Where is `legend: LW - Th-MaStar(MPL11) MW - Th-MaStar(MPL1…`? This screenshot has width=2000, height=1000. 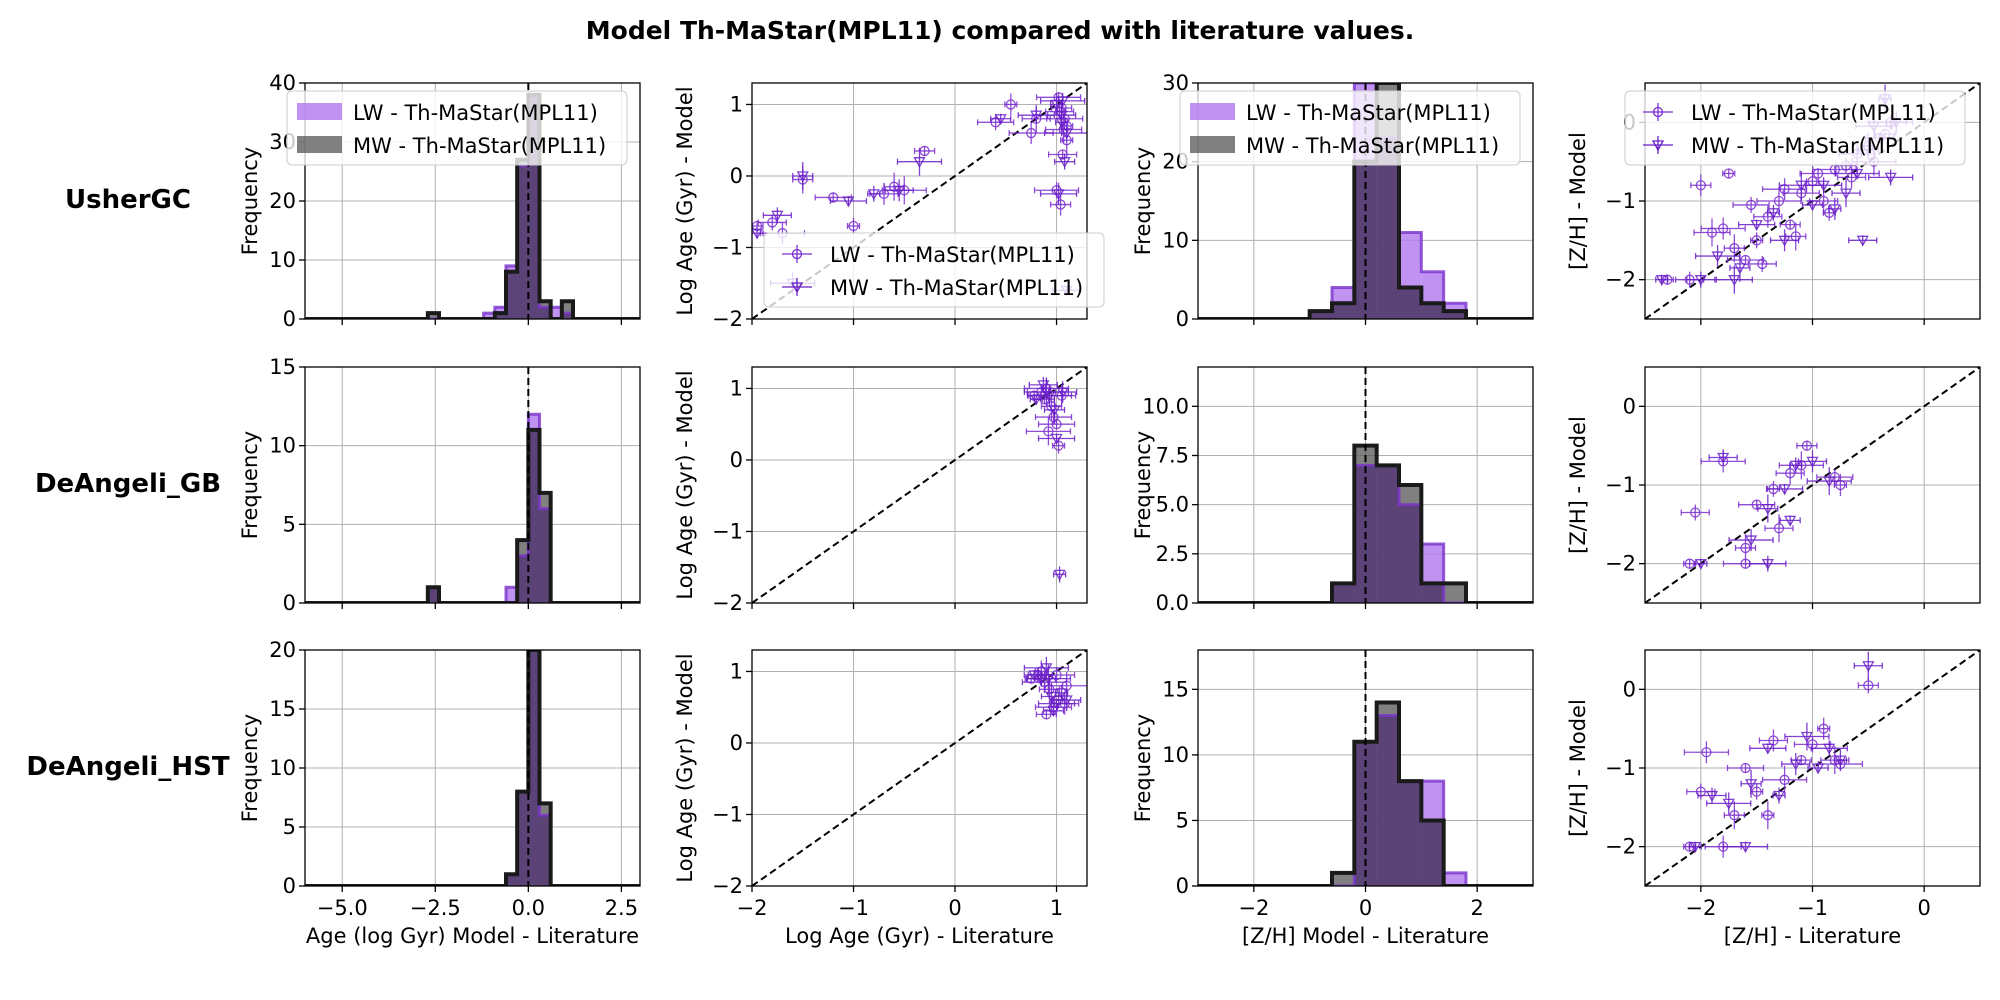 legend: LW - Th-MaStar(MPL11) MW - Th-MaStar(MPL1… is located at coordinates (457, 128).